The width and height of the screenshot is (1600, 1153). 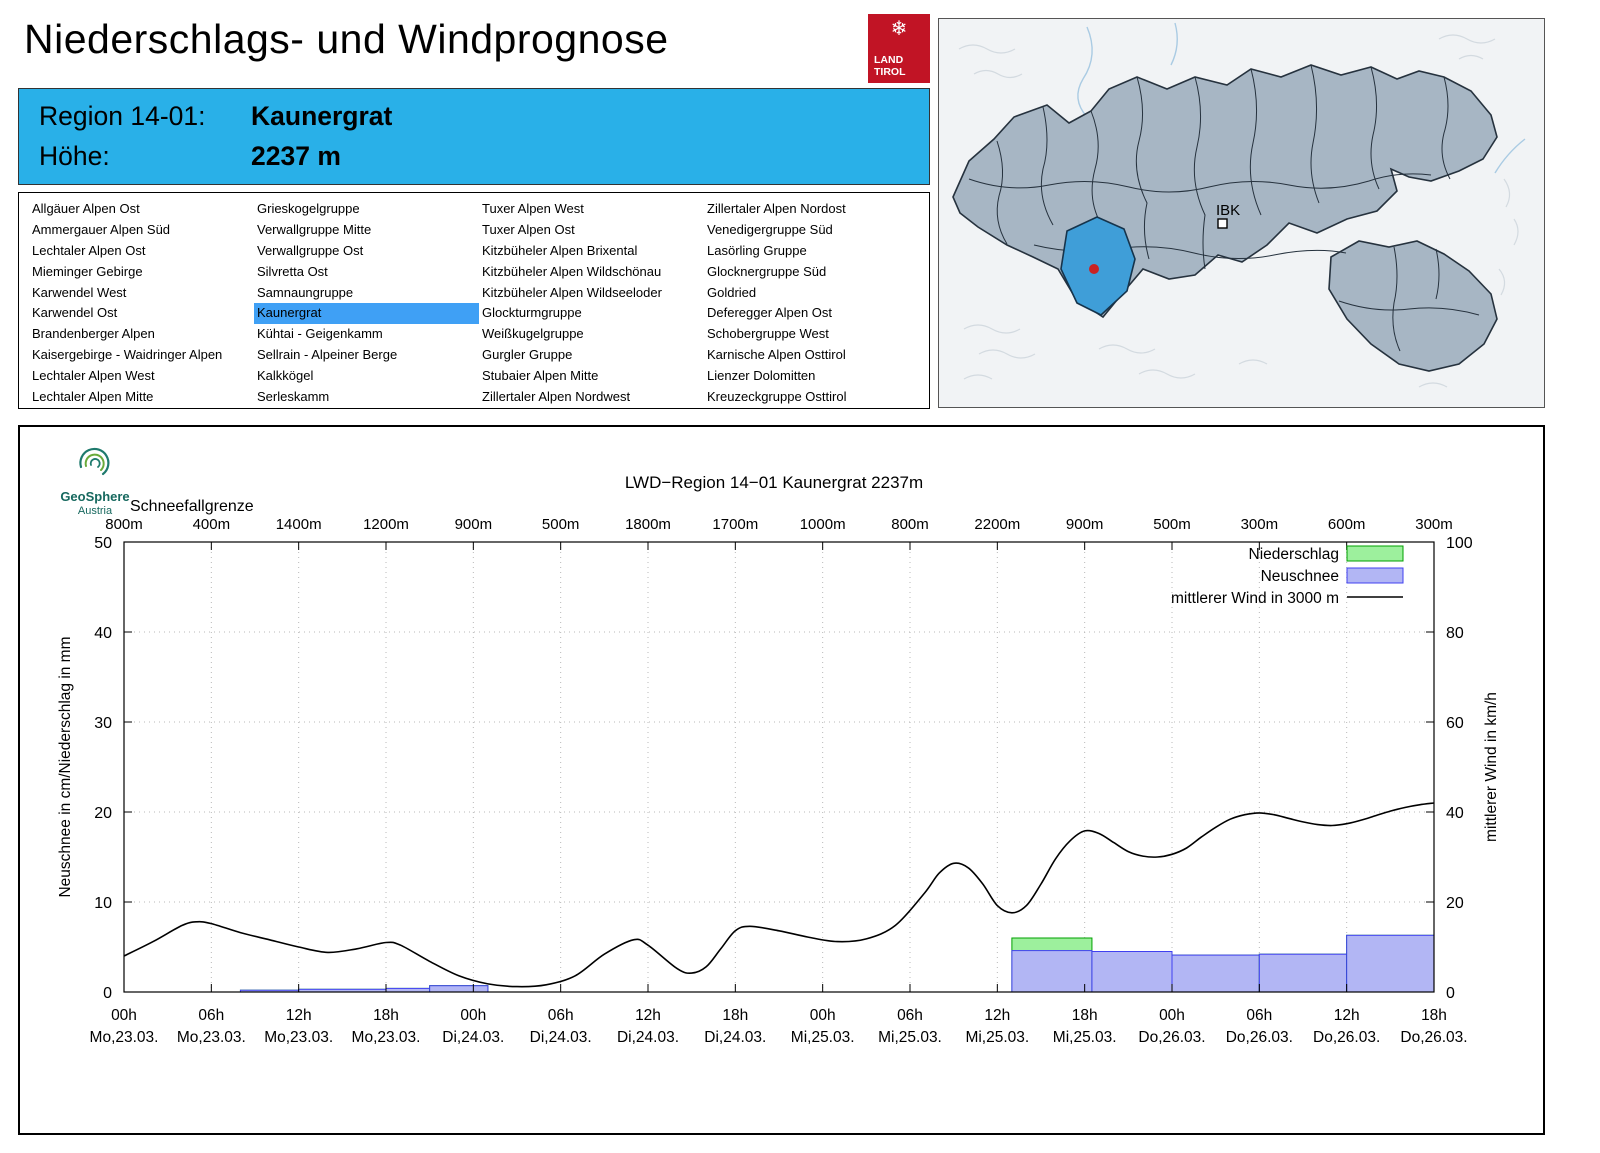 I want to click on y-right-tick-label: 40, so click(x=1455, y=813).